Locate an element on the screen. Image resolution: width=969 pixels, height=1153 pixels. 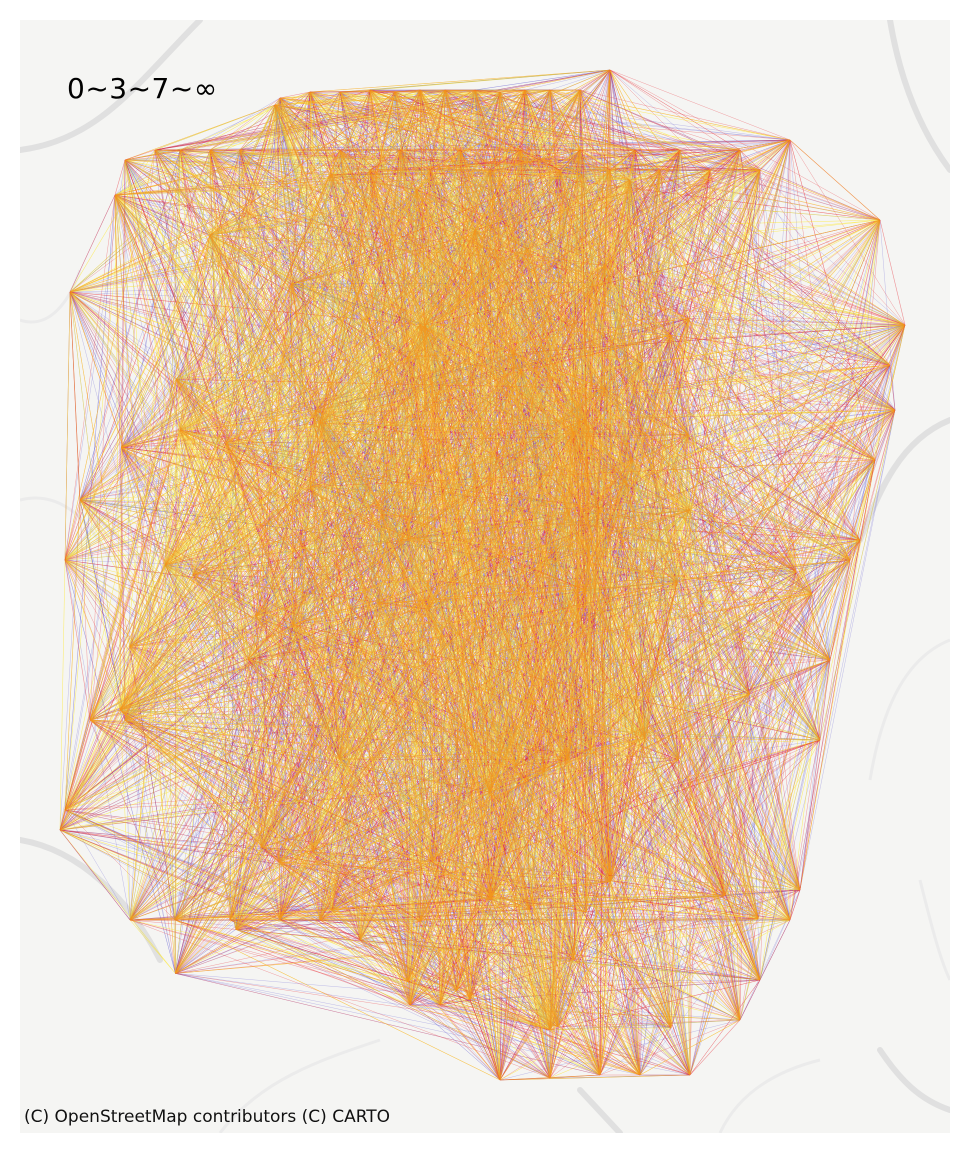
legend-label: 0~3~7~∞ is located at coordinates (142, 88).